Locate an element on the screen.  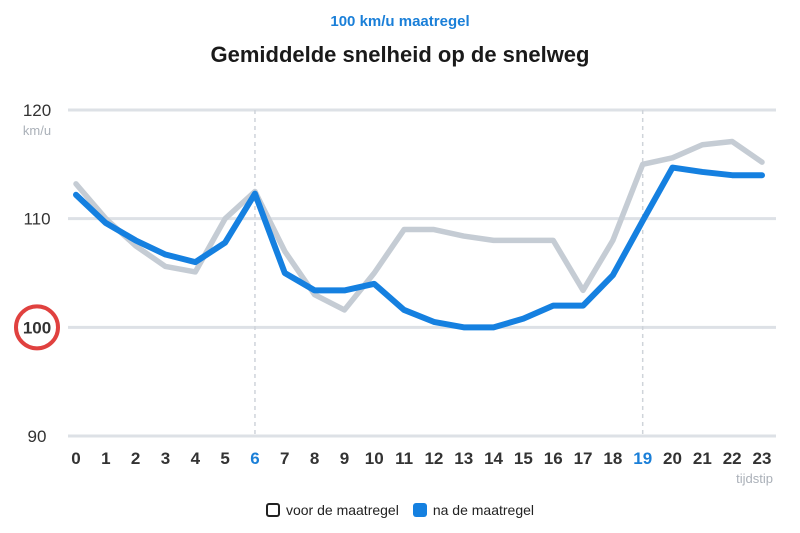
x-tick-label: 17 is located at coordinates (583, 458).